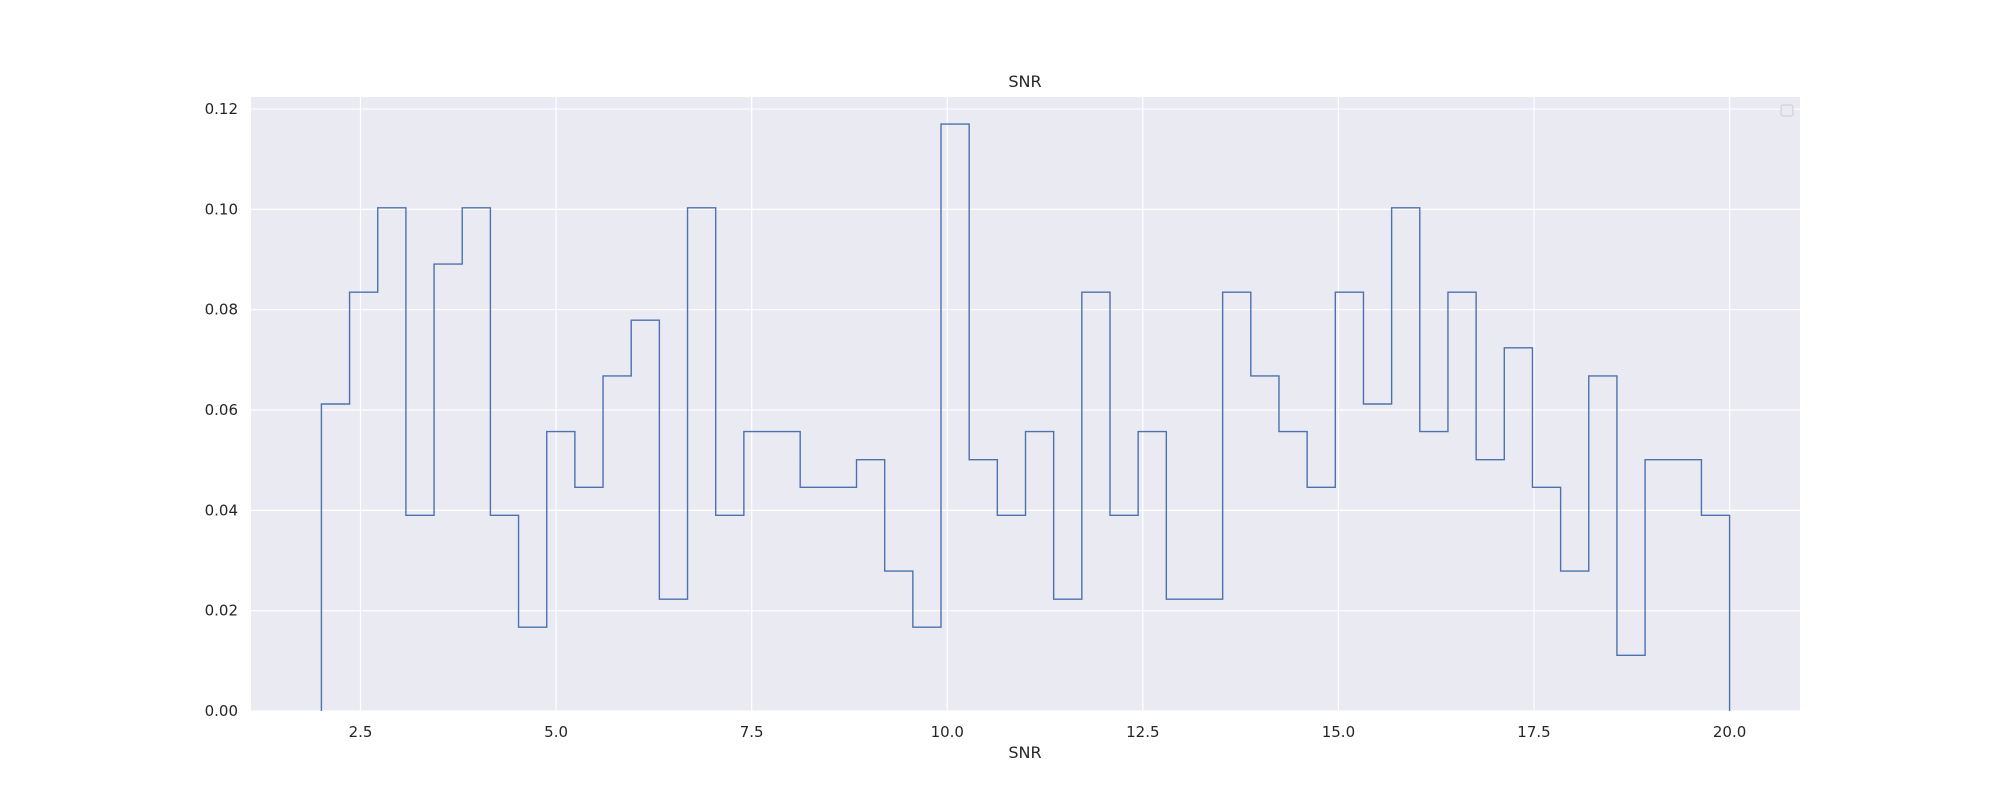 Image resolution: width=2000 pixels, height=800 pixels. I want to click on chart-title: SNR, so click(1024, 81).